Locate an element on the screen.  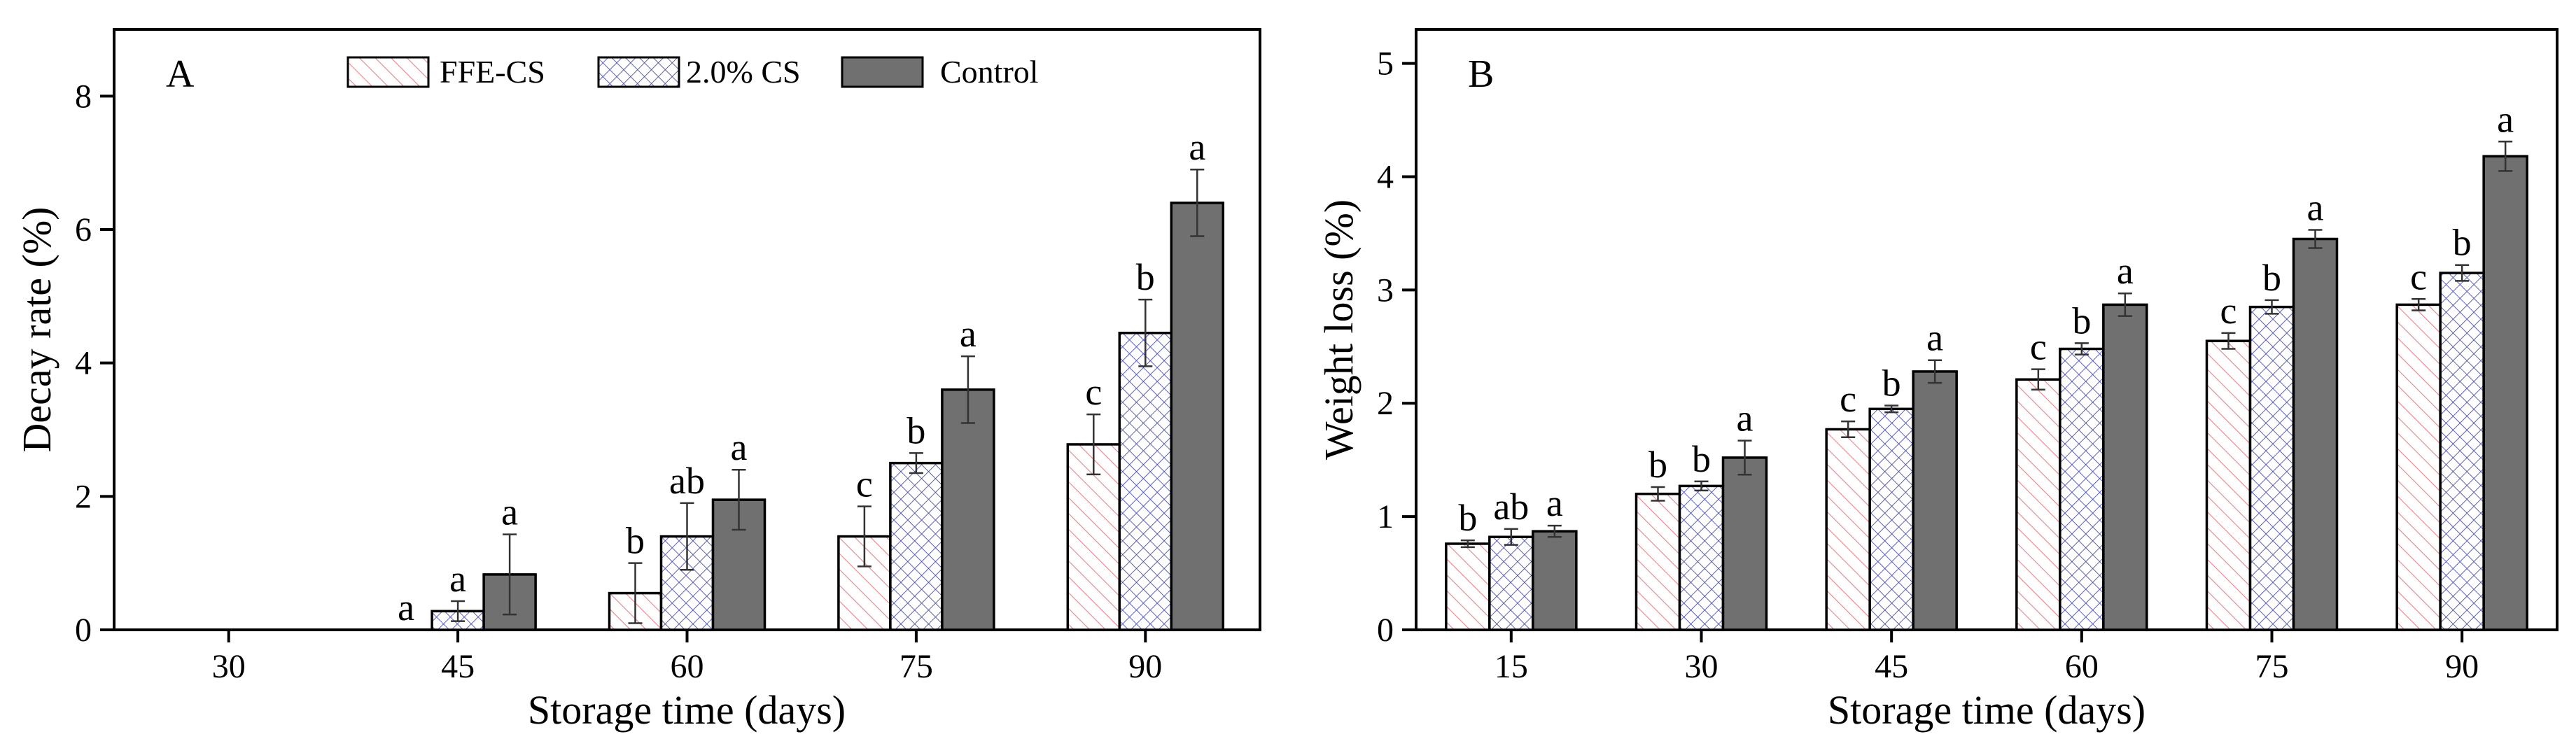
legend-label-ffe-cs: FFE-CS is located at coordinates (492, 72).